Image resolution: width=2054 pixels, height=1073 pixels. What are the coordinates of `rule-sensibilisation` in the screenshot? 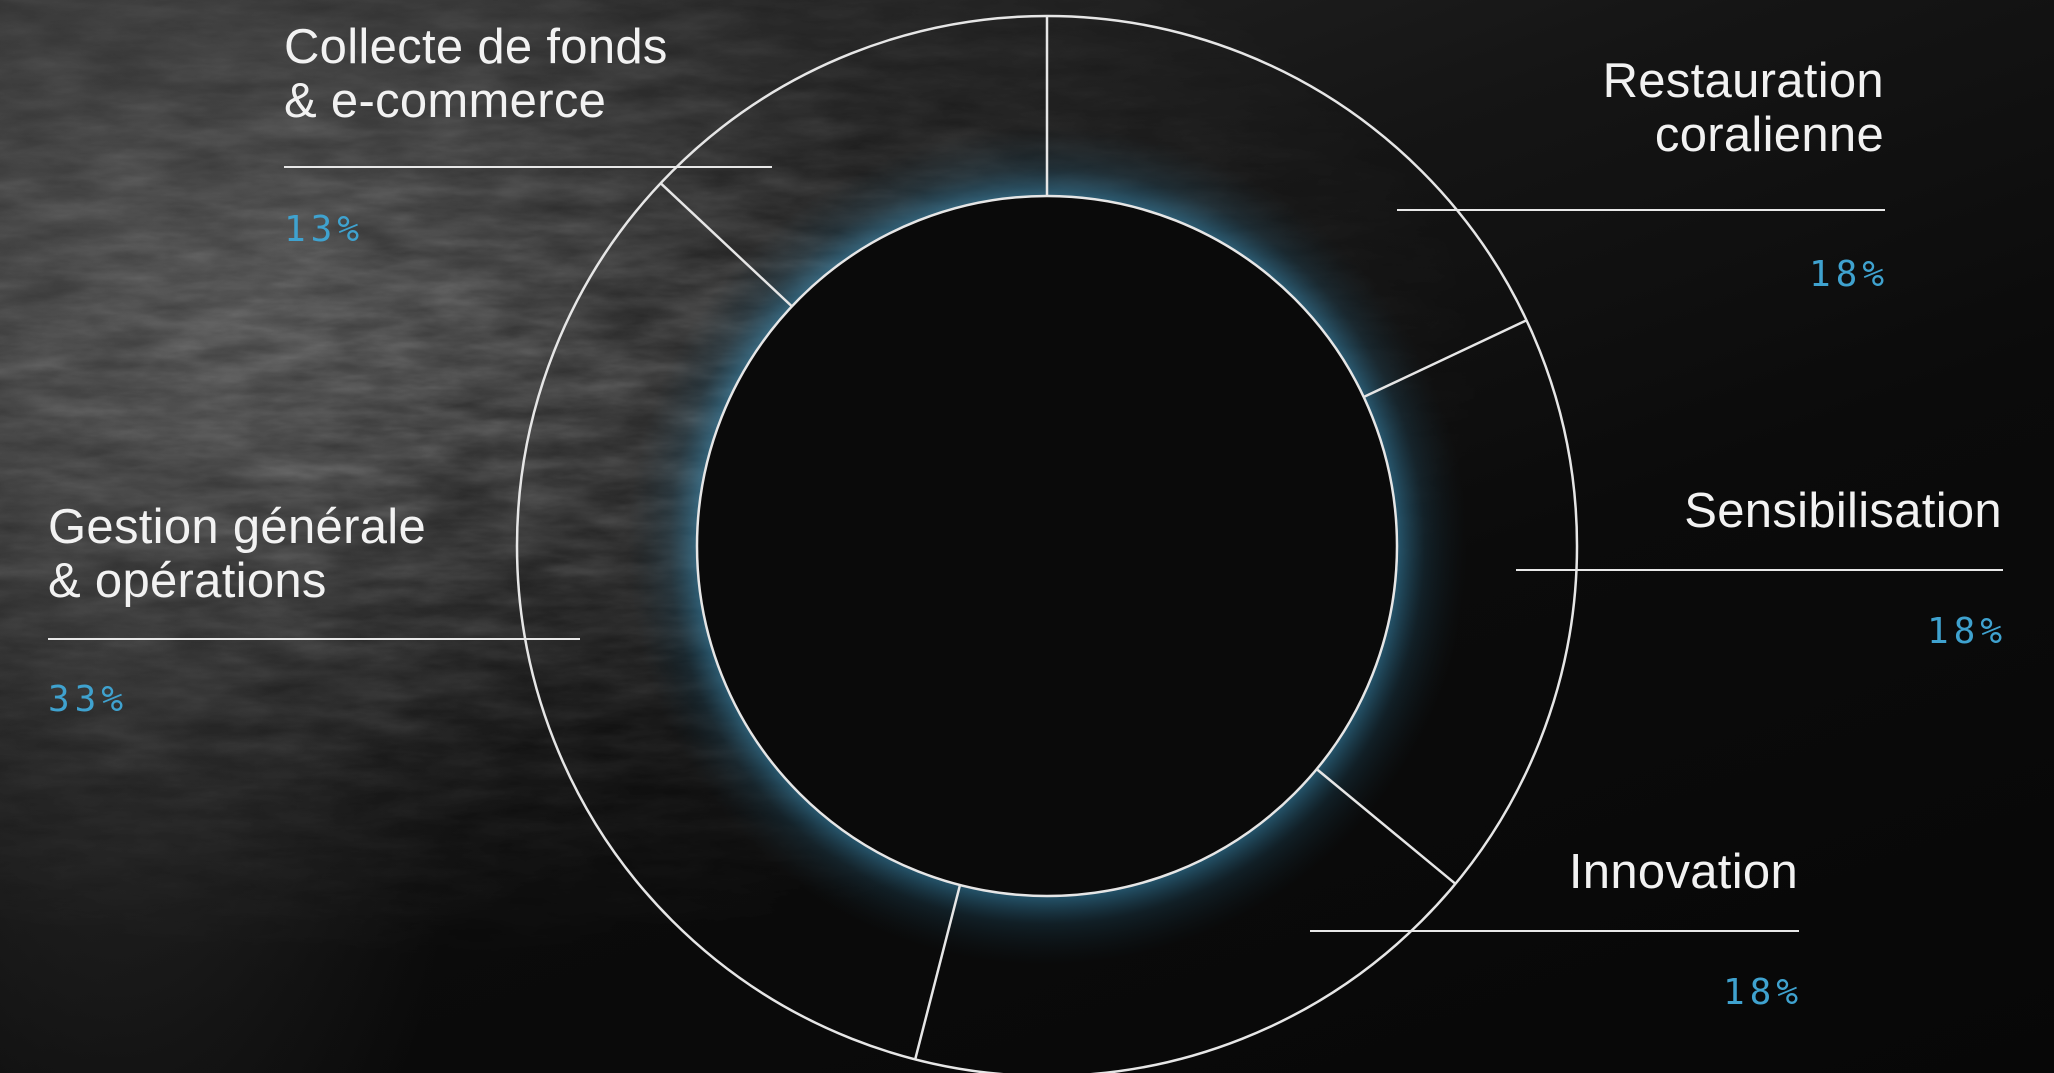 It's located at (1759, 570).